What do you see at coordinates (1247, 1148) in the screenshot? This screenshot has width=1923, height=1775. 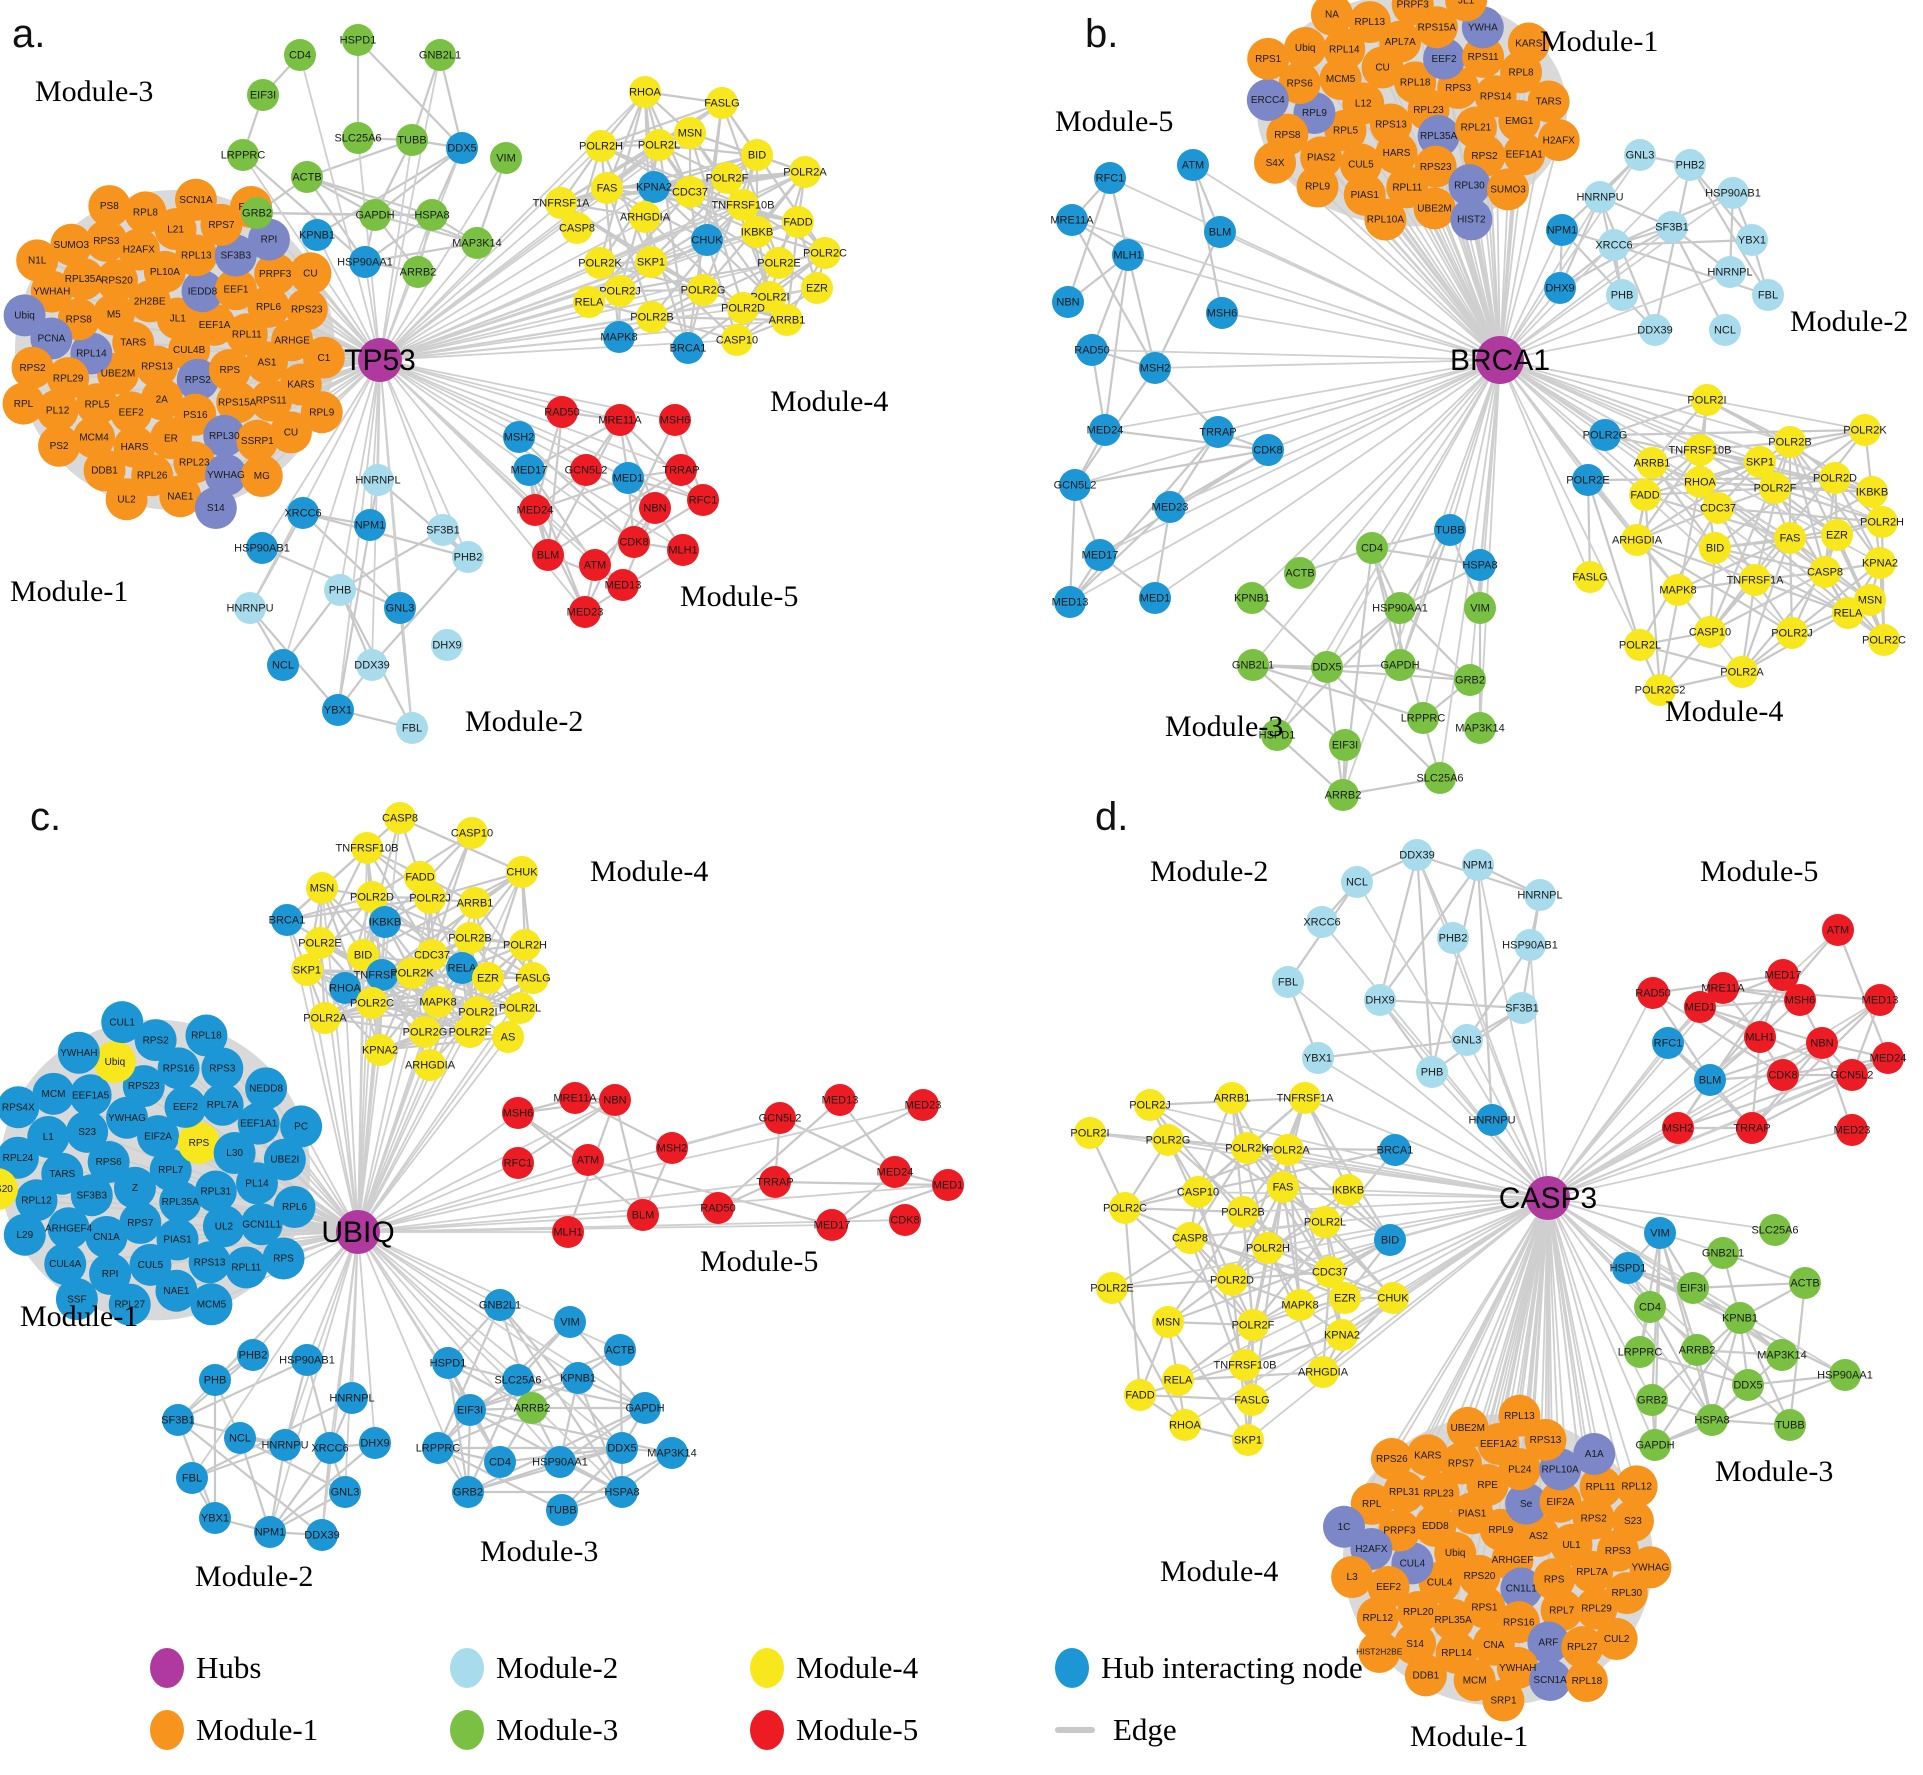 I see `network-node: POLR2K` at bounding box center [1247, 1148].